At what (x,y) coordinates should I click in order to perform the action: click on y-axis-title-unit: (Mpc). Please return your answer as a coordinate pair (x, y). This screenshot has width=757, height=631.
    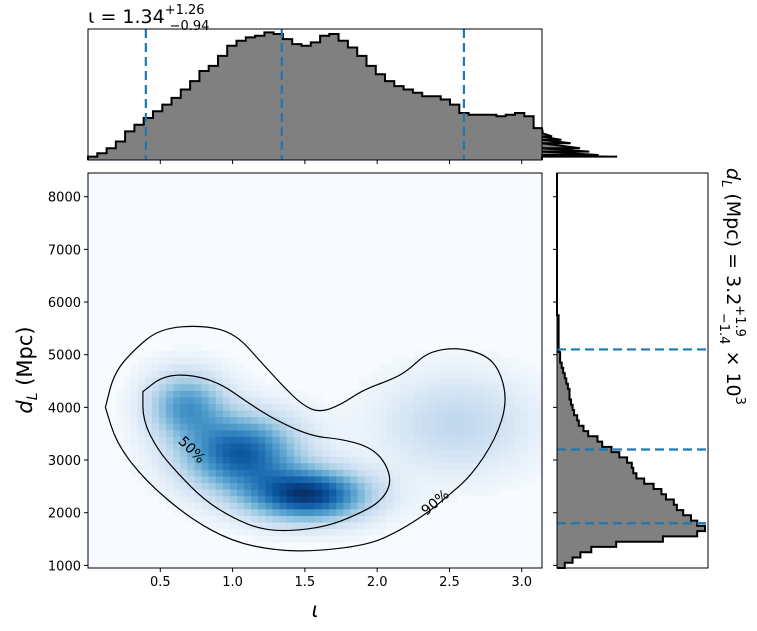
    Looking at the image, I should click on (25, 359).